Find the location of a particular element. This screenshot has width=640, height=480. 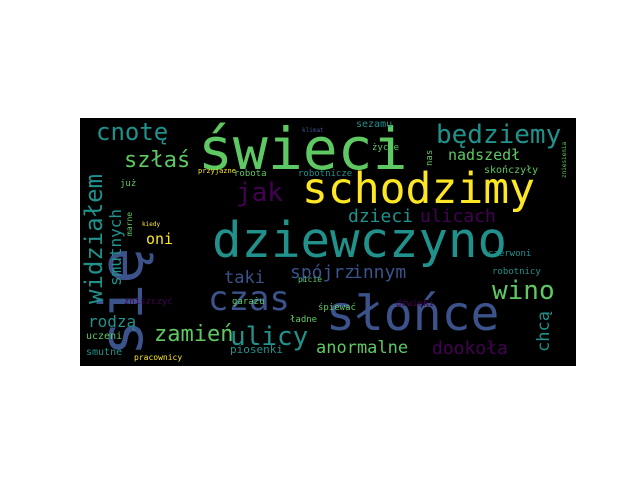

word-piosenki: piosenki is located at coordinates (256, 349).